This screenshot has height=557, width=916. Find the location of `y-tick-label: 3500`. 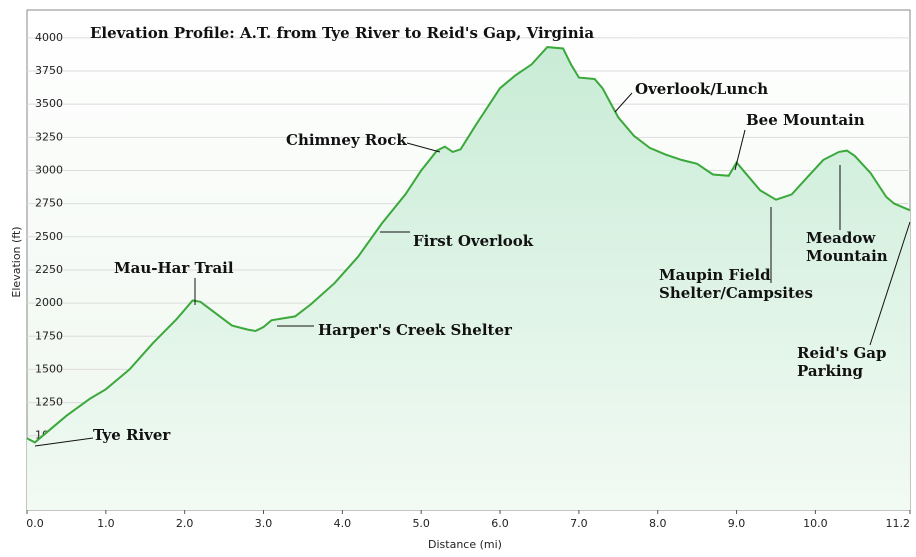

y-tick-label: 3500 is located at coordinates (49, 103).